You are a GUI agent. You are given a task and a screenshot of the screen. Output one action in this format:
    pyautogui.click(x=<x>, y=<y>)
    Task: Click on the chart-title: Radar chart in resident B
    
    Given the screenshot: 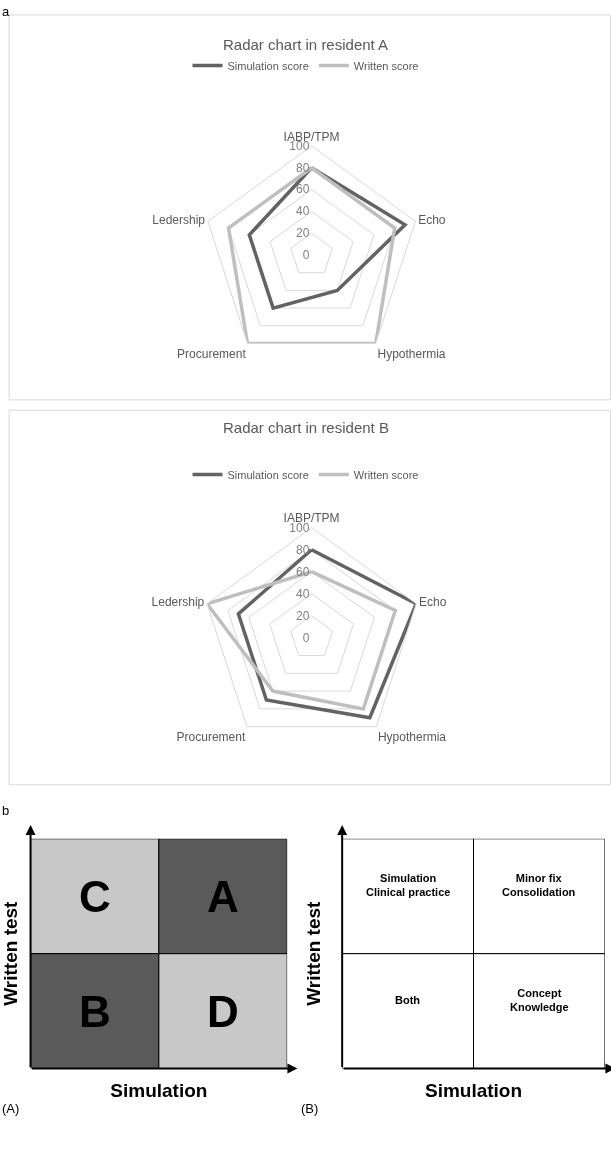 What is the action you would take?
    pyautogui.click(x=306, y=427)
    